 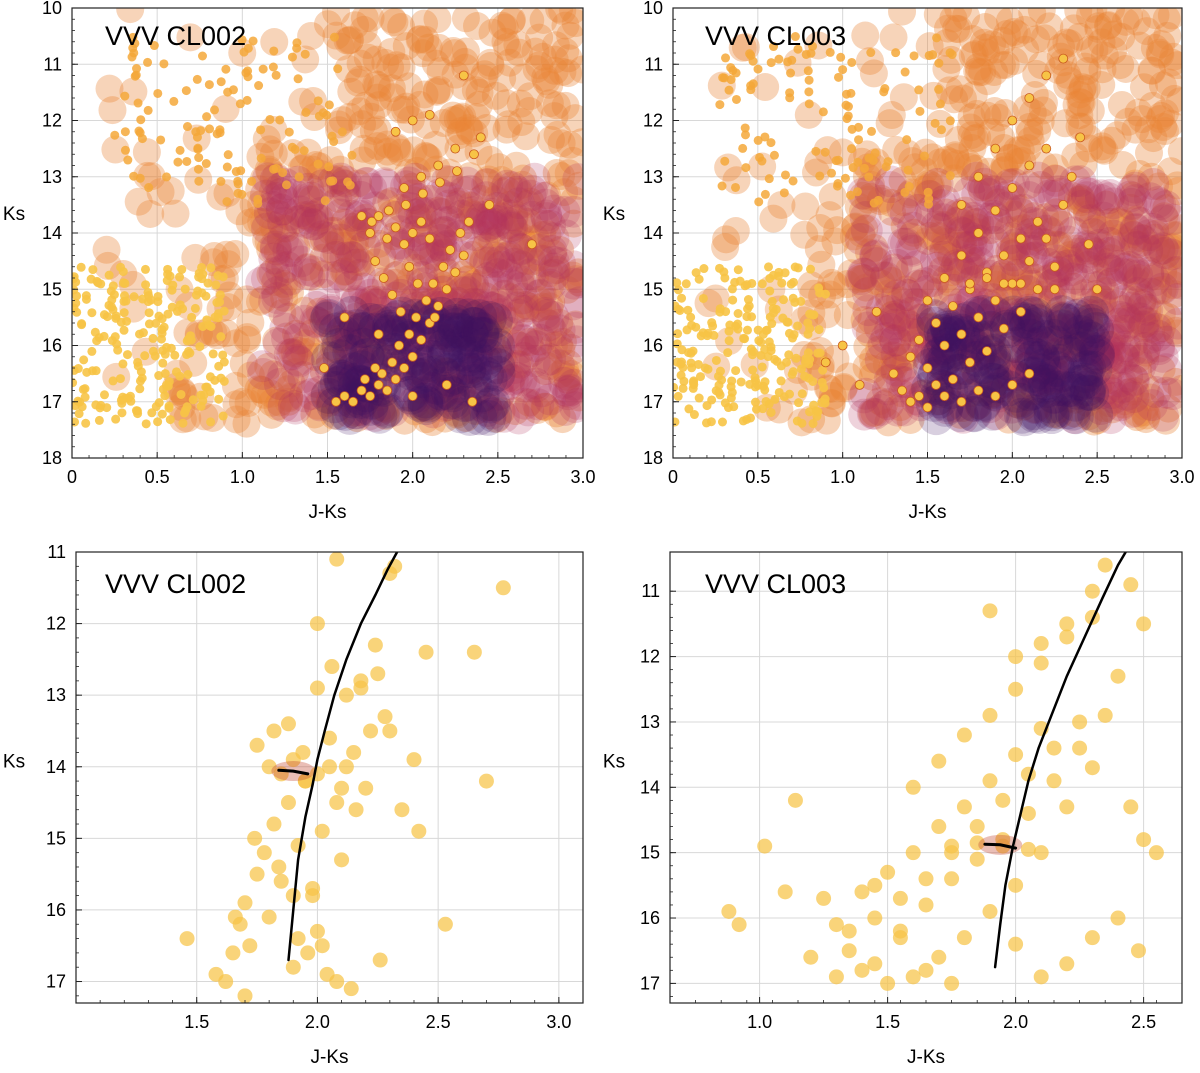 I want to click on density-layer-mid, so click(x=1013, y=298).